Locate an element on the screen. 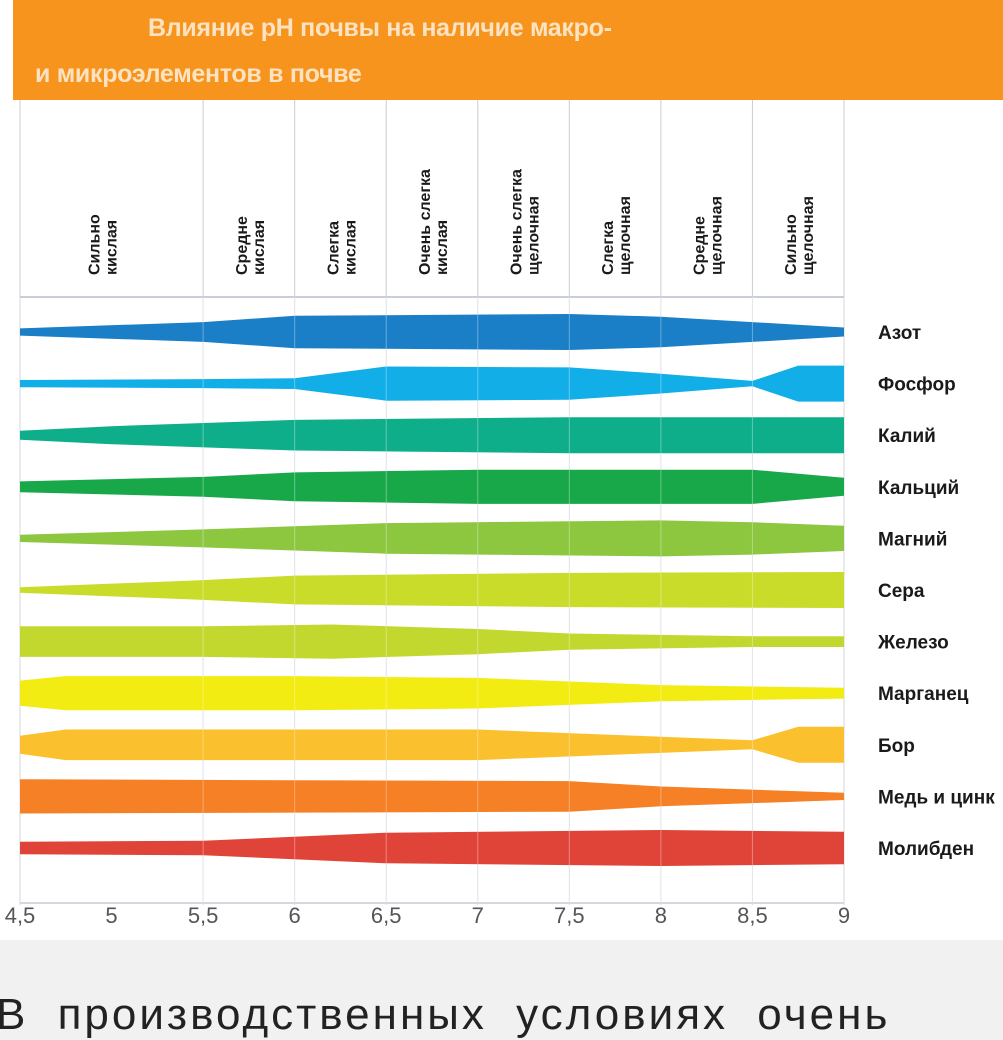  article-text: В производственных условиях очень is located at coordinates (445, 1014).